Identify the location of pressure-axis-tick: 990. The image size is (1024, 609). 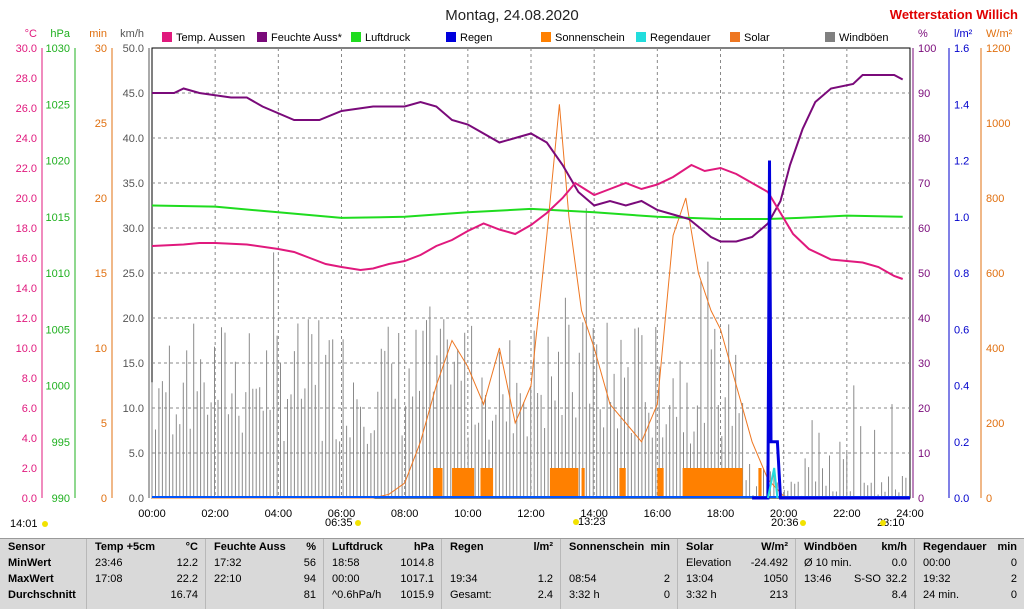
(61, 499).